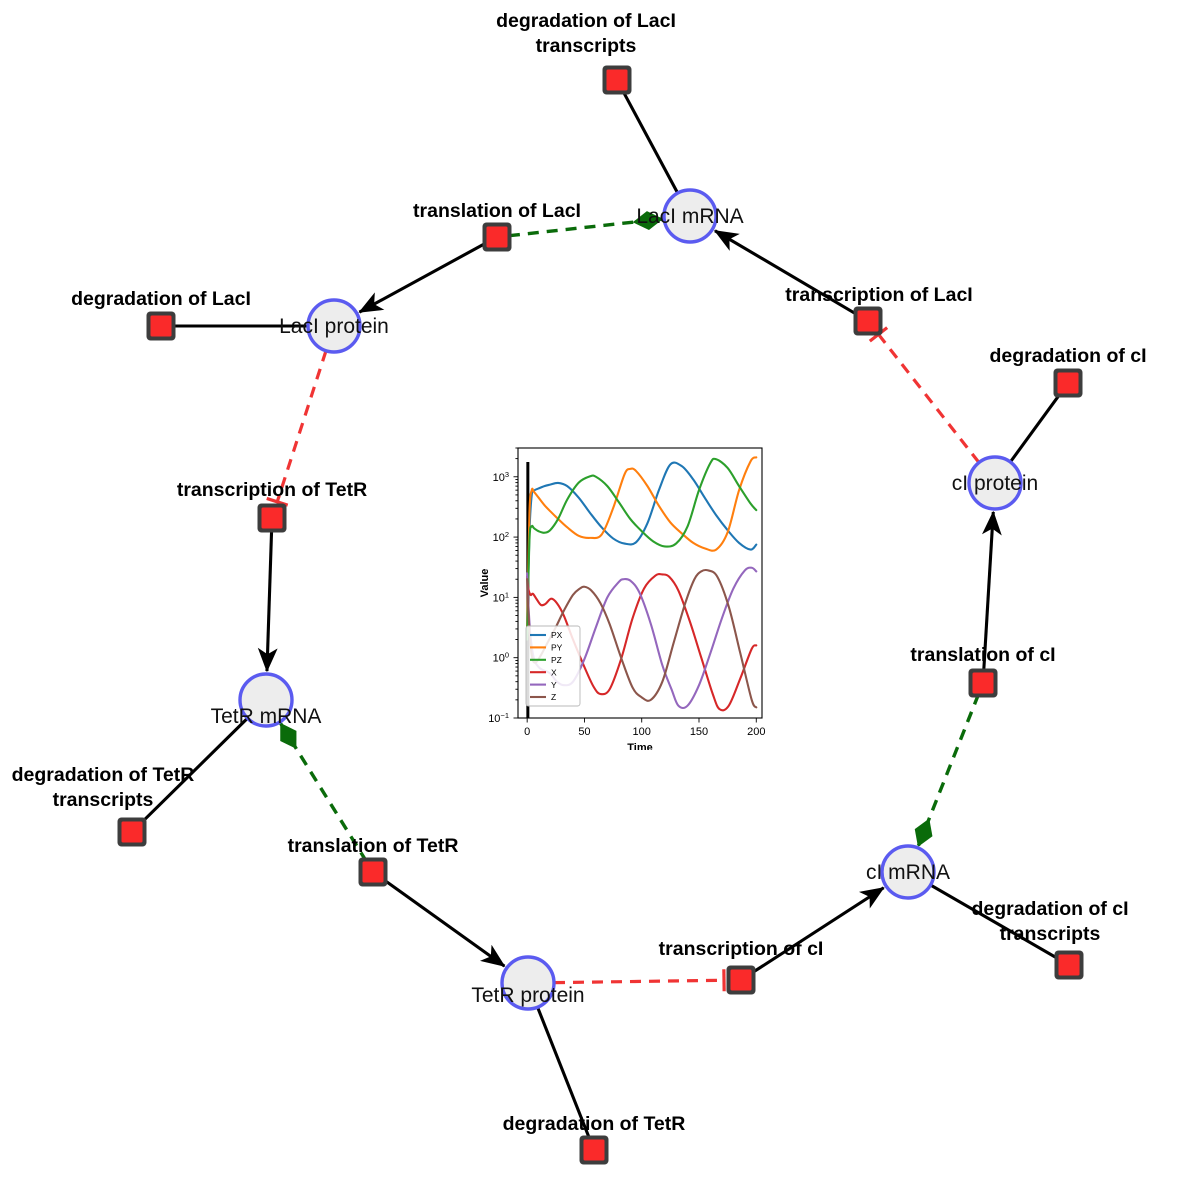 This screenshot has width=1189, height=1200. I want to click on reaction-label-deg_tetr_tr: transcripts, so click(103, 800).